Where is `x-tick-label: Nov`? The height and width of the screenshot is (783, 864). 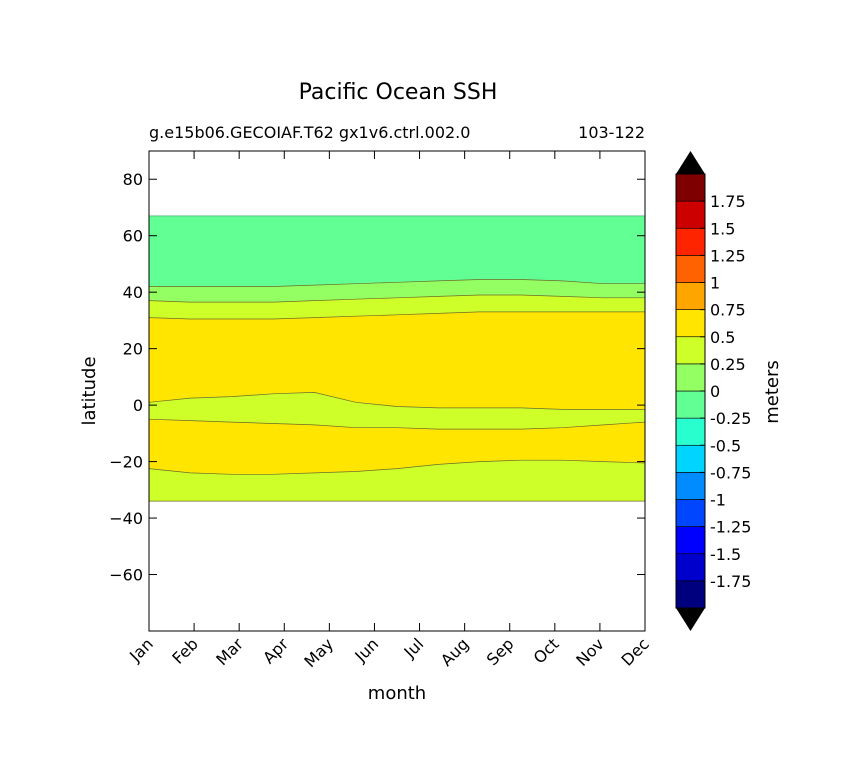 x-tick-label: Nov is located at coordinates (590, 652).